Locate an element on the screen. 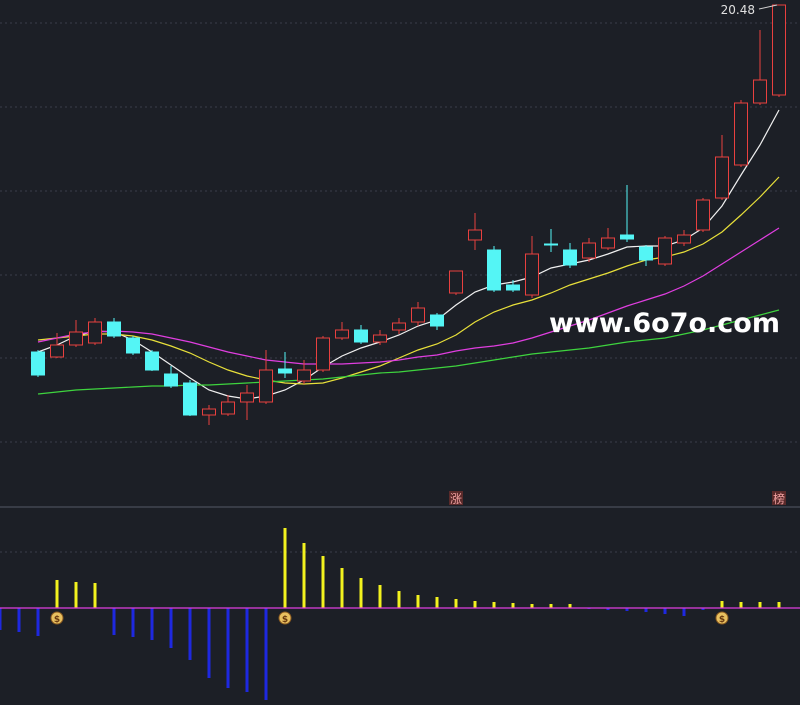 The height and width of the screenshot is (705, 800). watermark: www.6o7o.com is located at coordinates (664, 323).